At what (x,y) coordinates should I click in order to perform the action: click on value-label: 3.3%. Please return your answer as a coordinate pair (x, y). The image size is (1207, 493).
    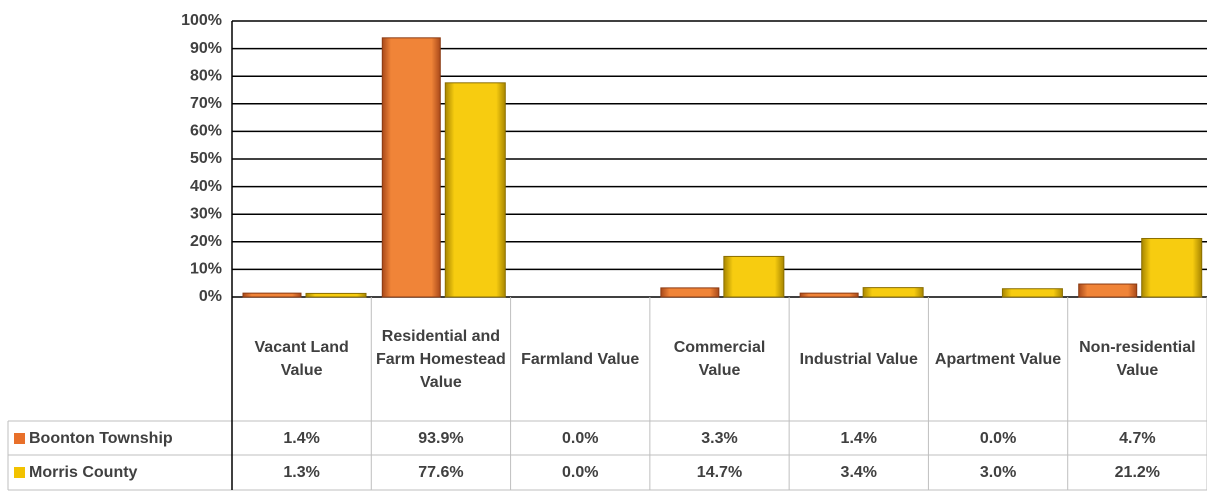
    Looking at the image, I should click on (719, 438).